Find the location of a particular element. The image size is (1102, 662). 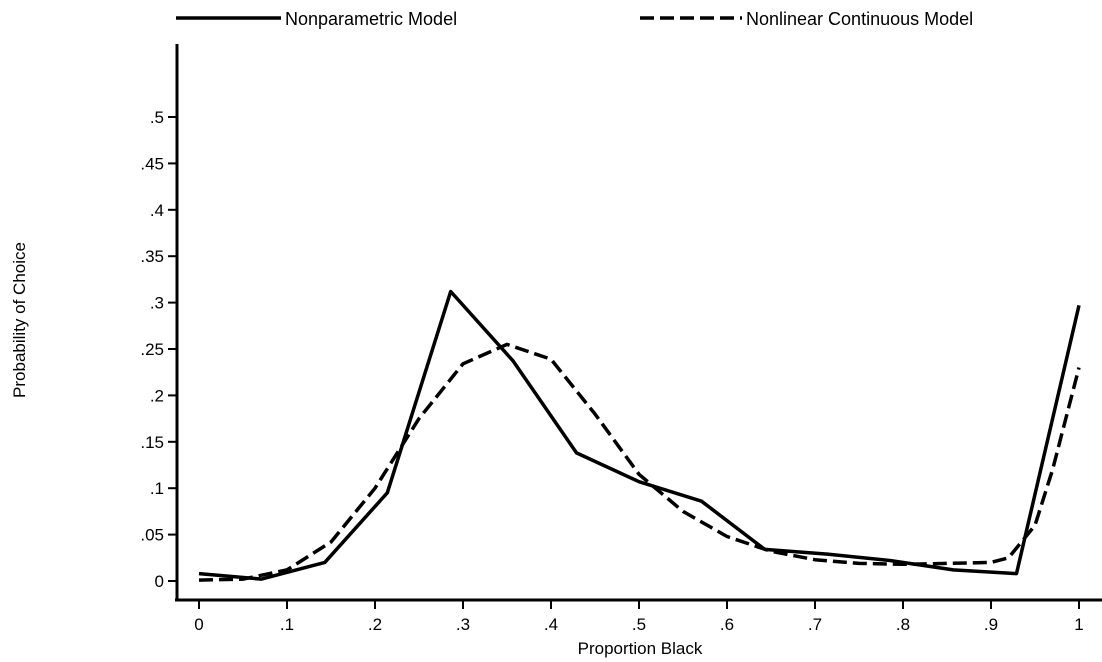

x-tick-label: .4 is located at coordinates (551, 624).